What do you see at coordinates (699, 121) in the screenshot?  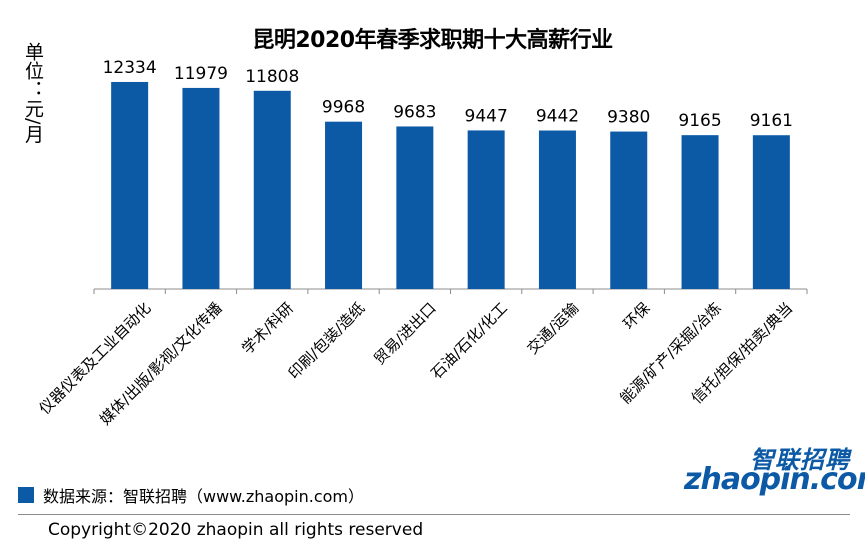 I see `data-label-8: 9165` at bounding box center [699, 121].